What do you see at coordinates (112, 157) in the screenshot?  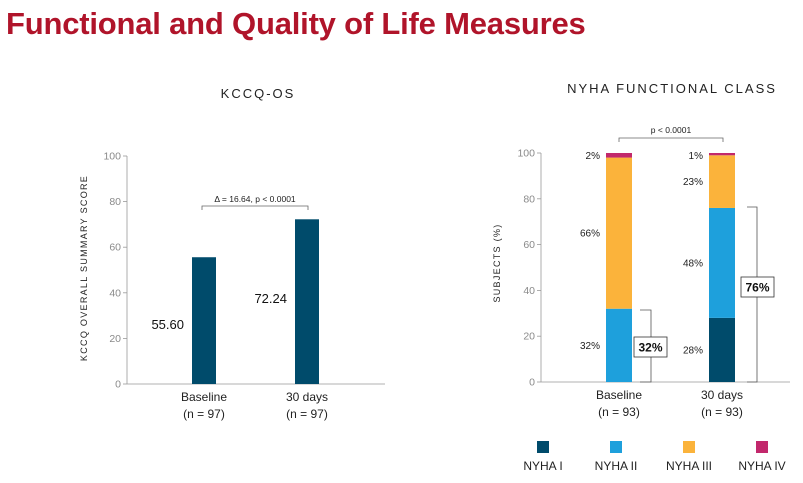 I see `kccq-y-tick-label: 100` at bounding box center [112, 157].